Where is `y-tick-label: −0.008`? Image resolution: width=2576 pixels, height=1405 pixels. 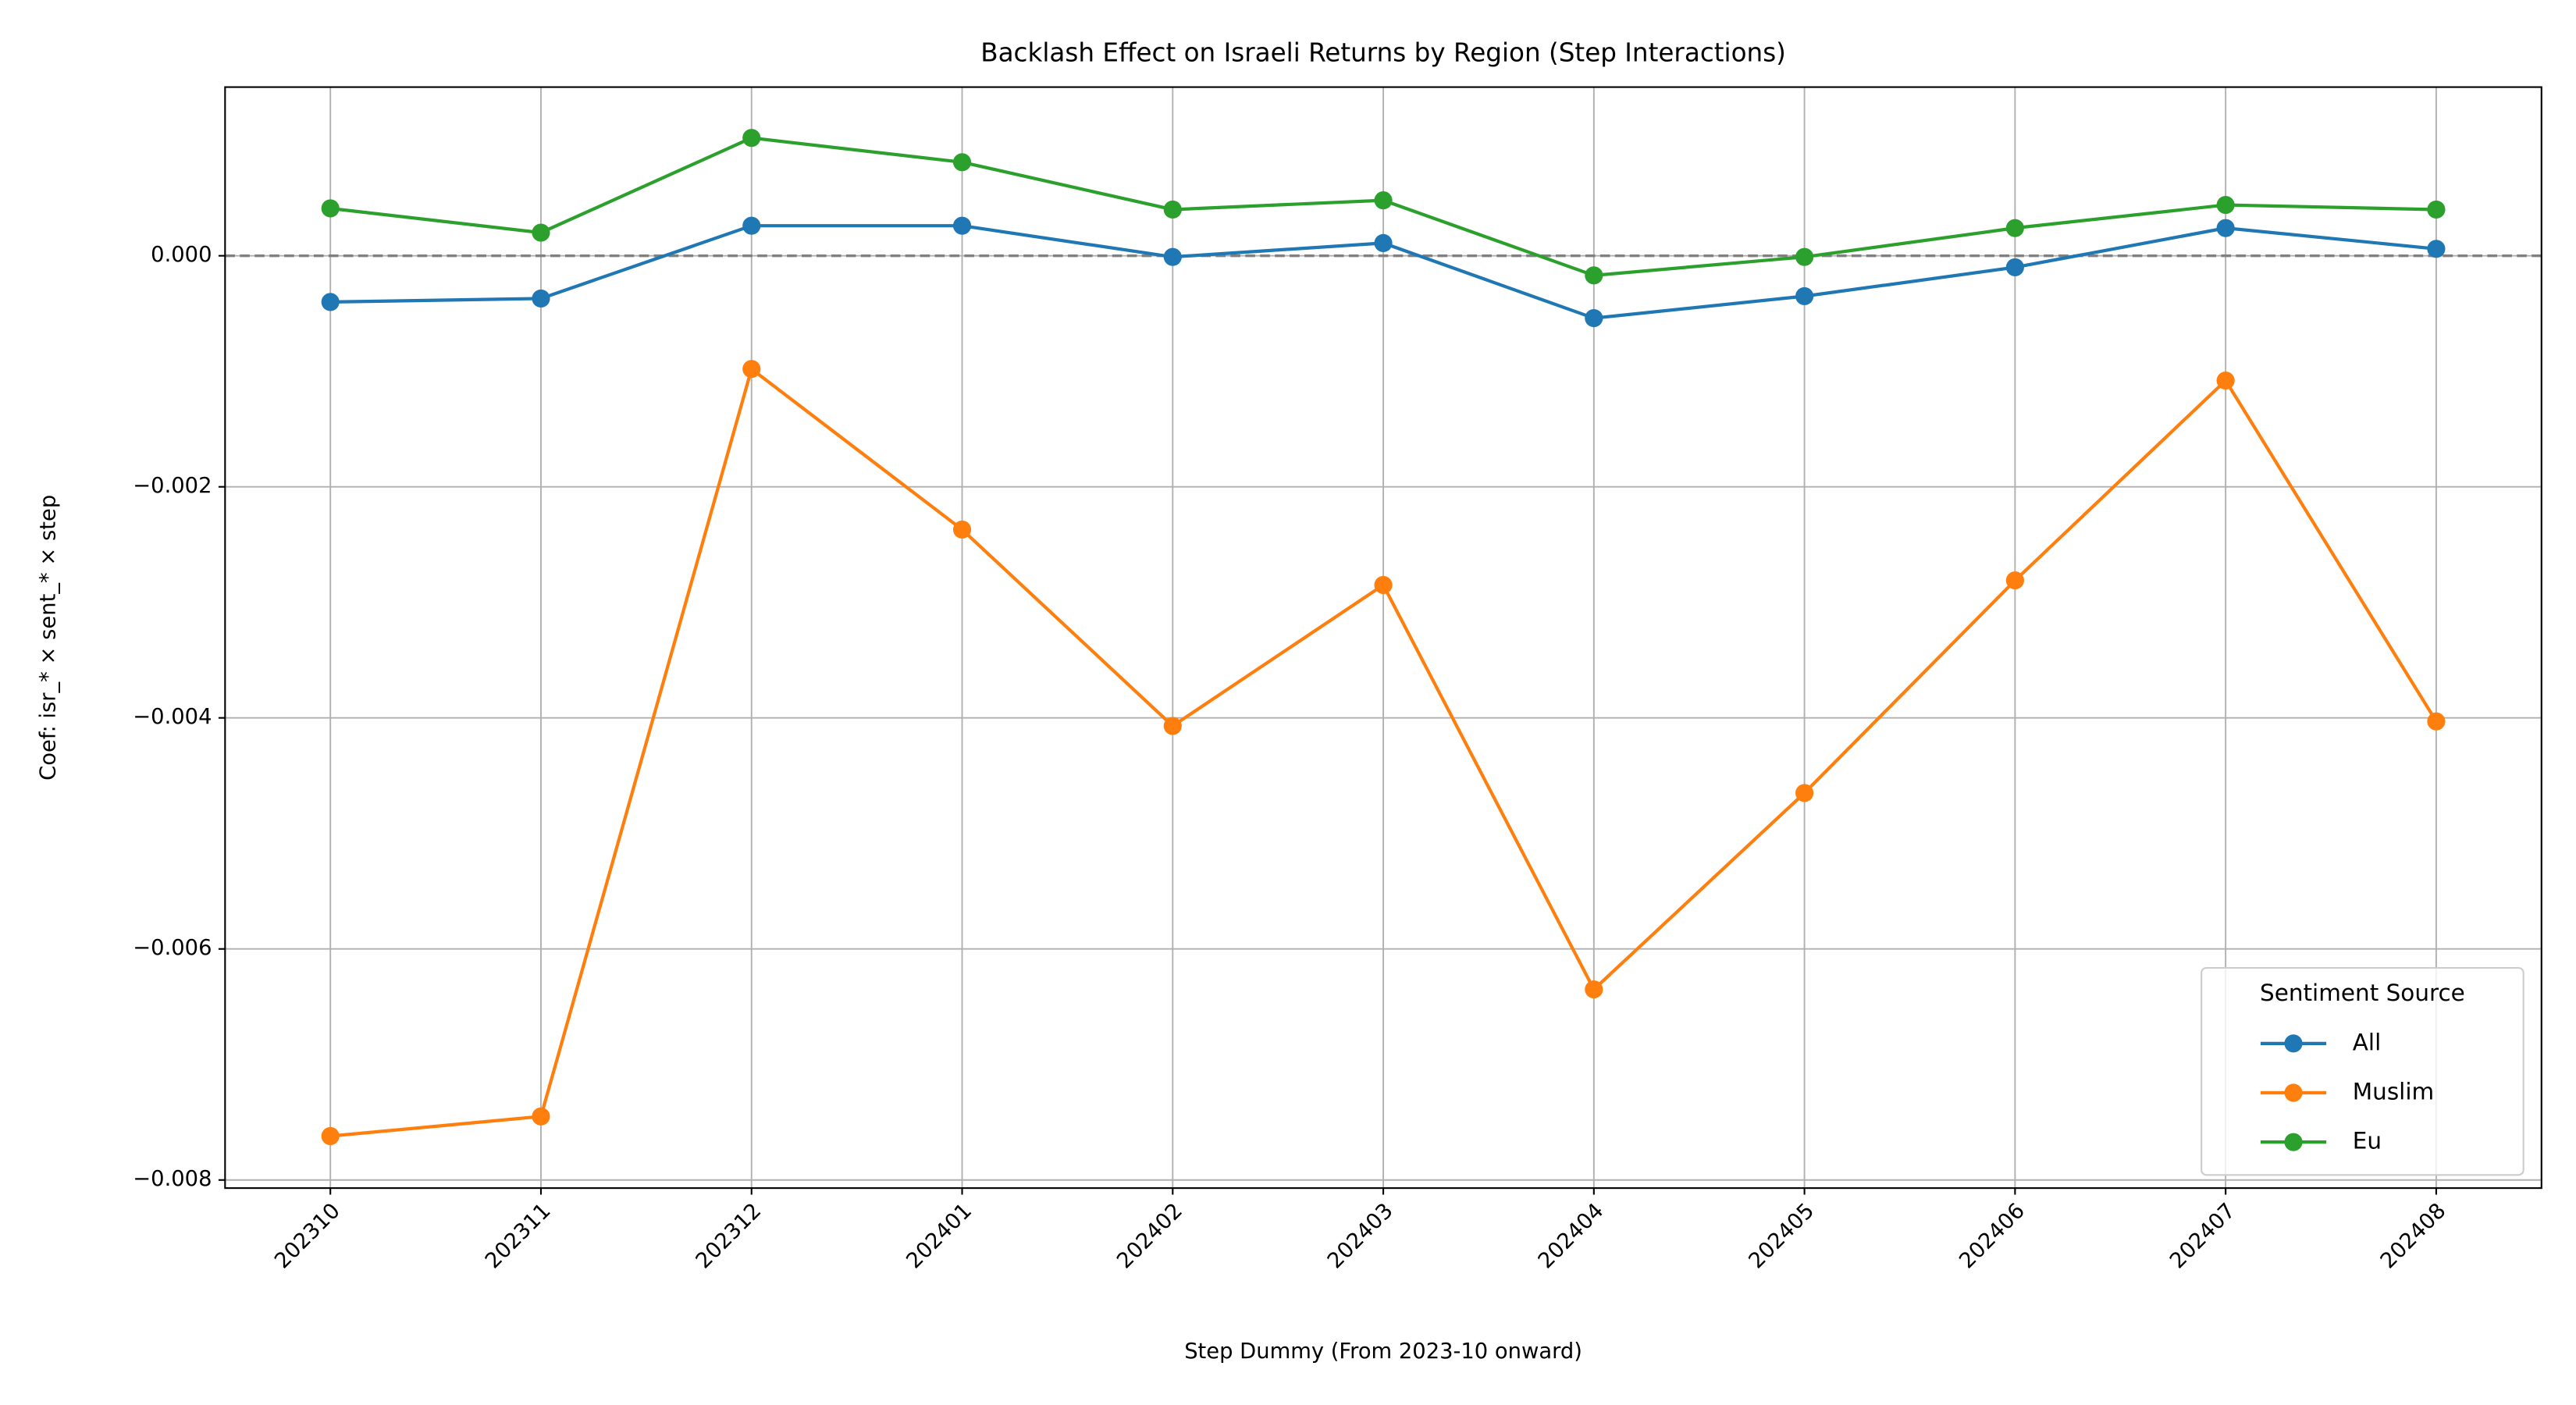 y-tick-label: −0.008 is located at coordinates (172, 1179).